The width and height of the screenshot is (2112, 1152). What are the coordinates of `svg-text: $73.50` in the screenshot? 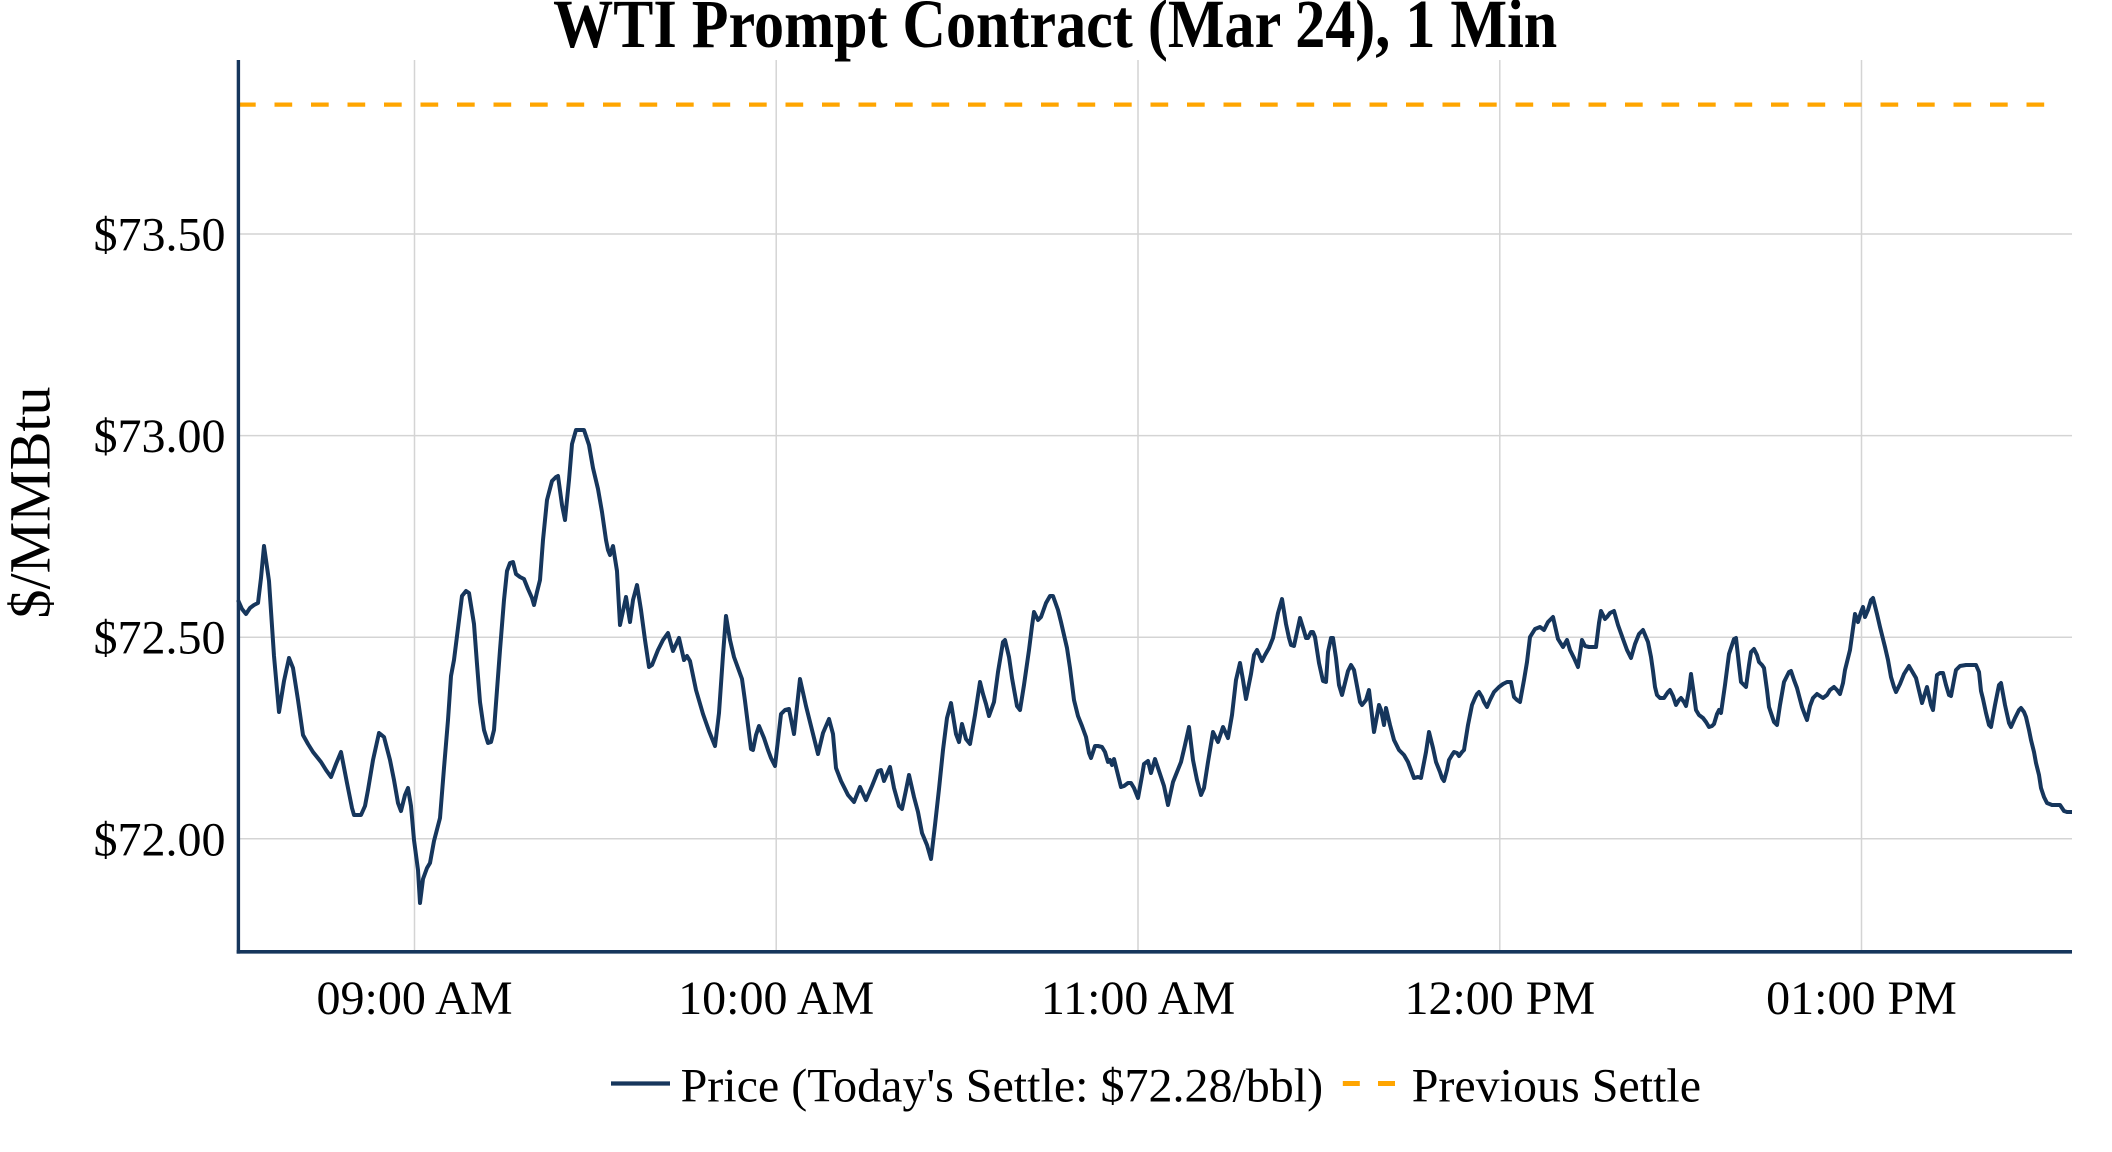 It's located at (160, 235).